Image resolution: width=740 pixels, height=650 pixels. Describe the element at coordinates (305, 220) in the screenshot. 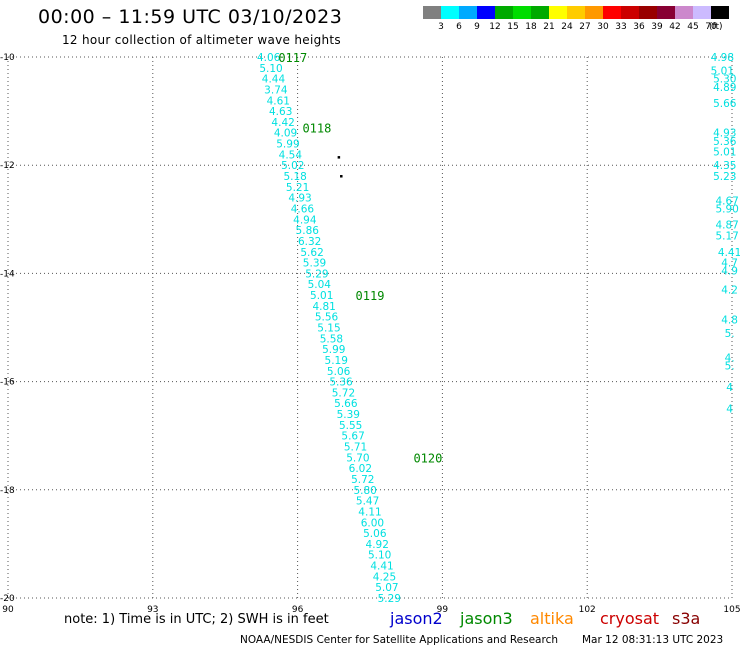

I see `swh-value-track-a: 4.94` at that location.